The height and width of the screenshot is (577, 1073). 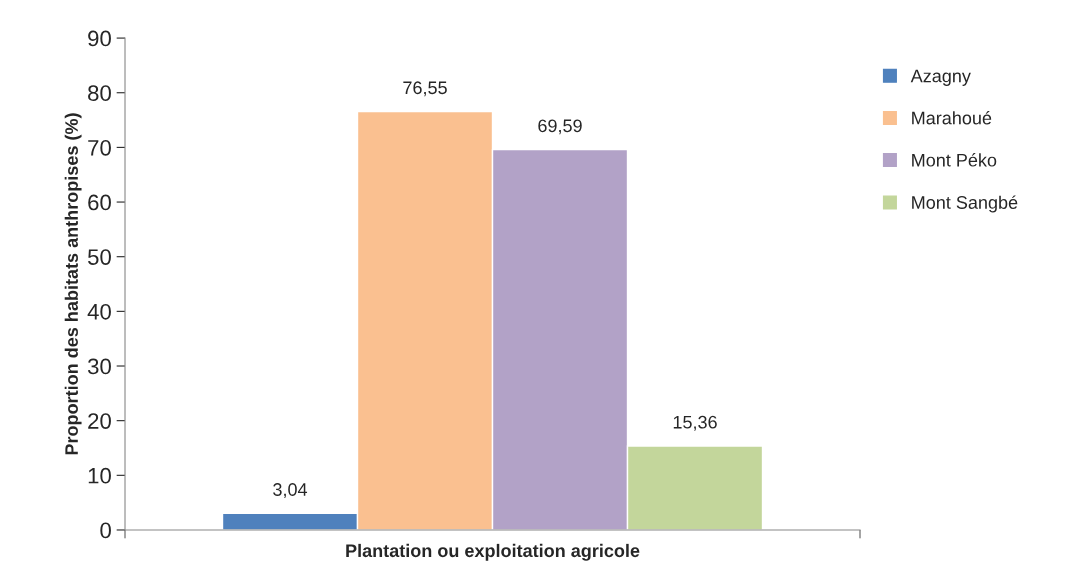 What do you see at coordinates (695, 423) in the screenshot?
I see `data-label: 15,36` at bounding box center [695, 423].